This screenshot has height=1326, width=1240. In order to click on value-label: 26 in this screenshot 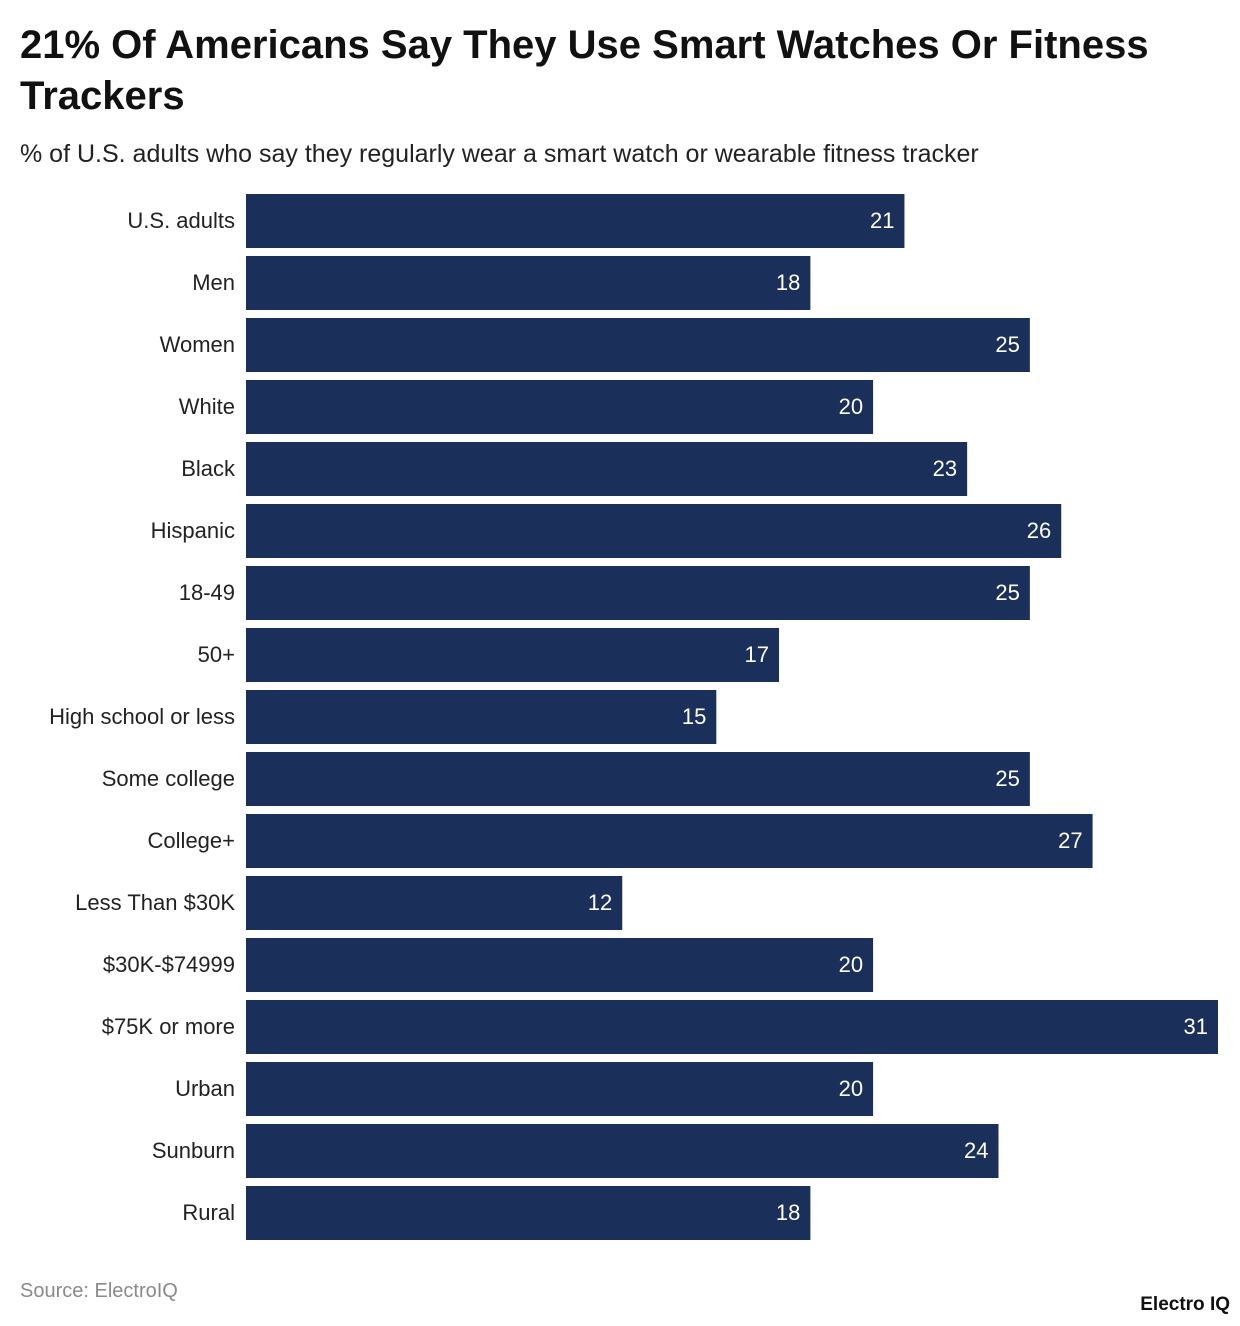, I will do `click(1039, 530)`.